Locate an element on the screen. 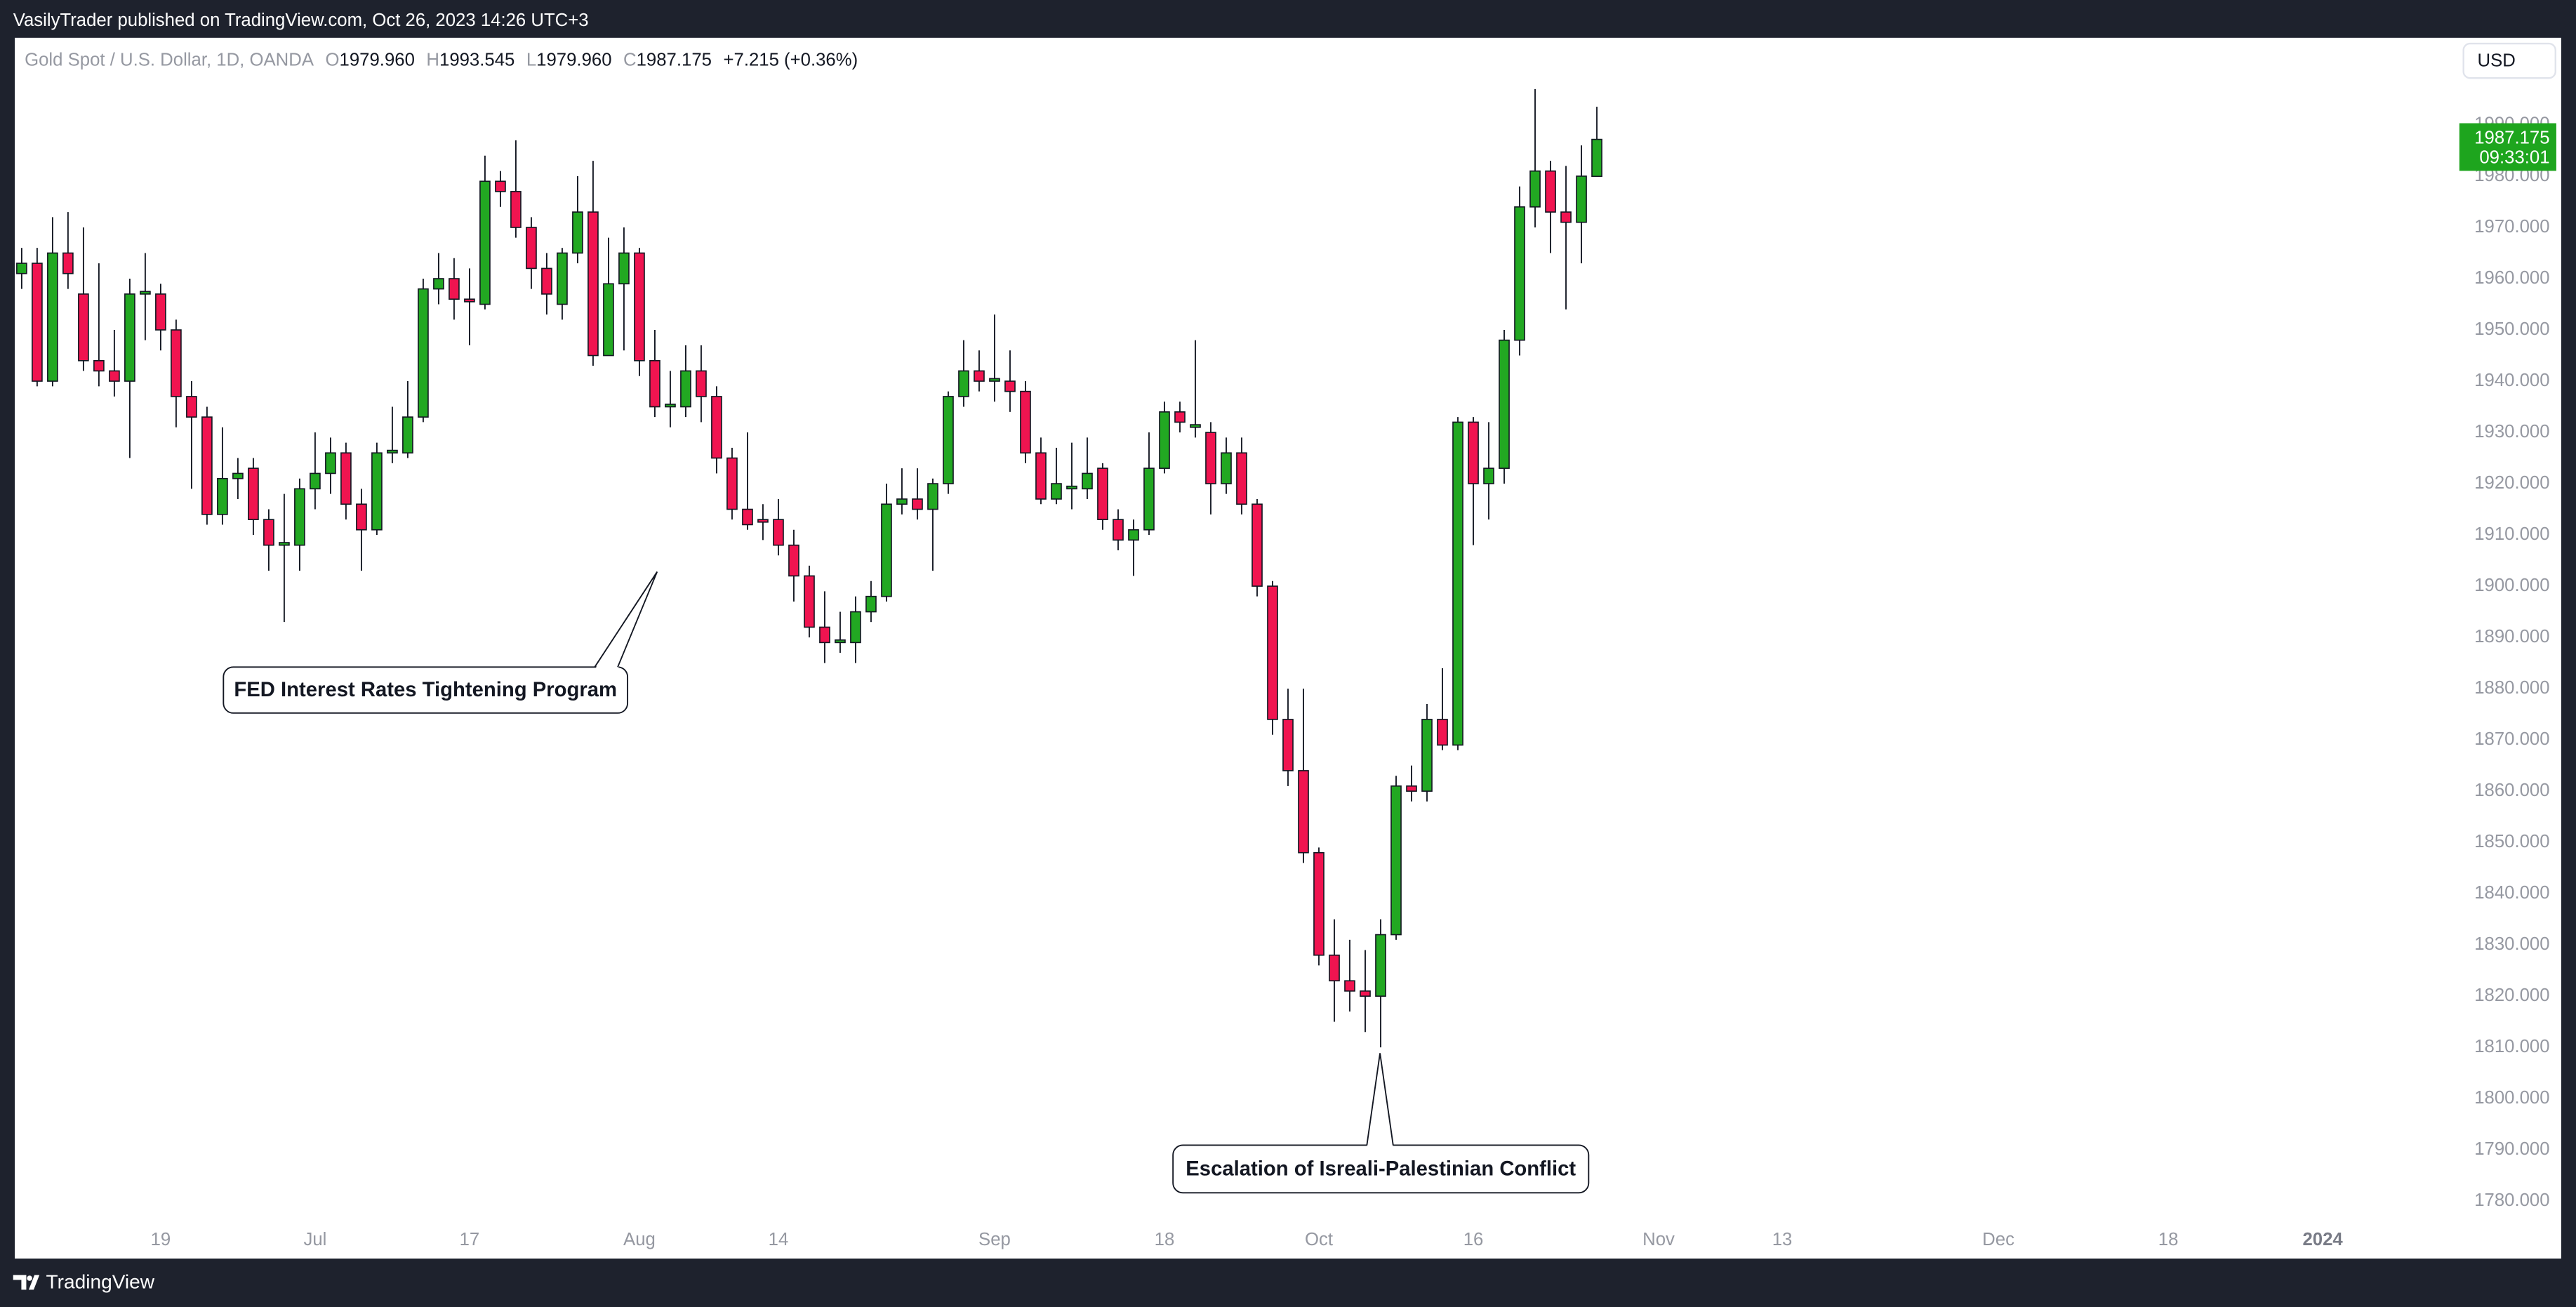 The height and width of the screenshot is (1307, 2576). footer-text: TradingView is located at coordinates (101, 1281).